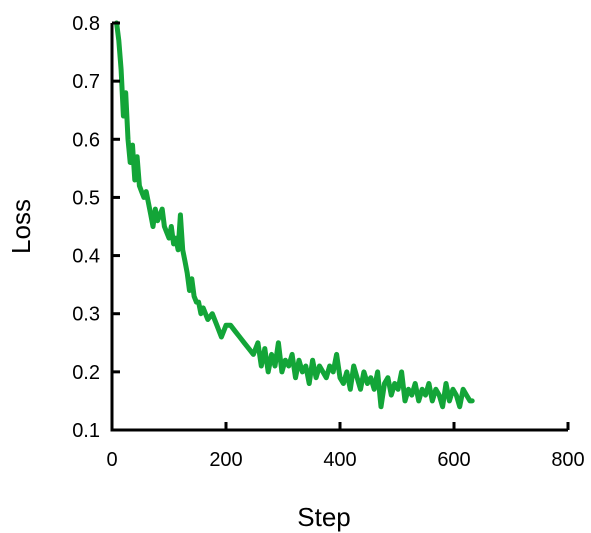  I want to click on x-tick-label: 0, so click(111, 460).